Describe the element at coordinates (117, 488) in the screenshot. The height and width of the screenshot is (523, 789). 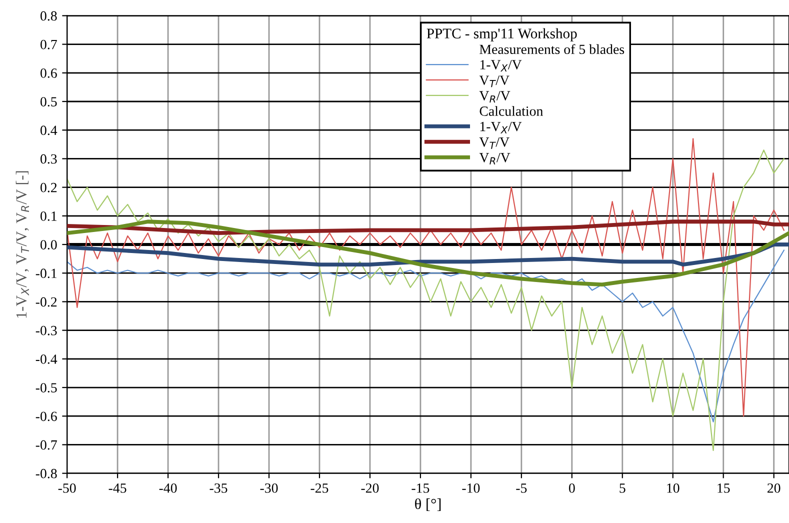
I see `x-tick-label: -45` at that location.